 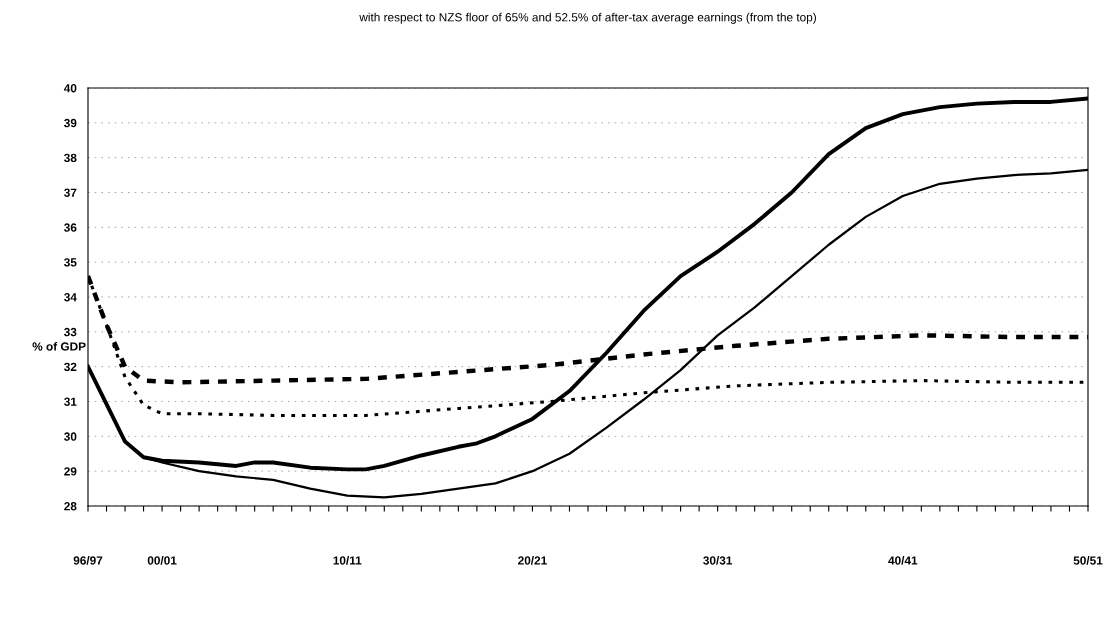 I want to click on y-tick-label: 29, so click(x=70, y=471).